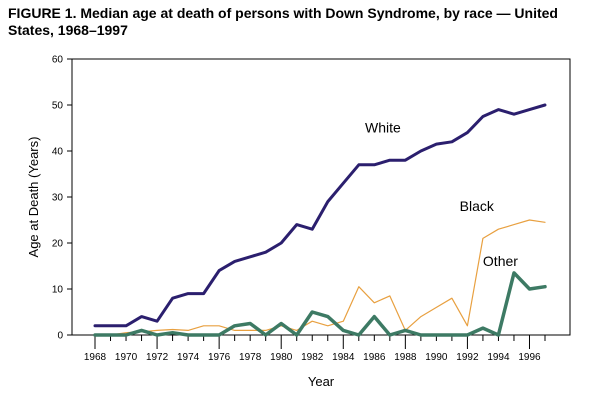  Describe the element at coordinates (405, 357) in the screenshot. I see `x-tick-label: 1988` at that location.